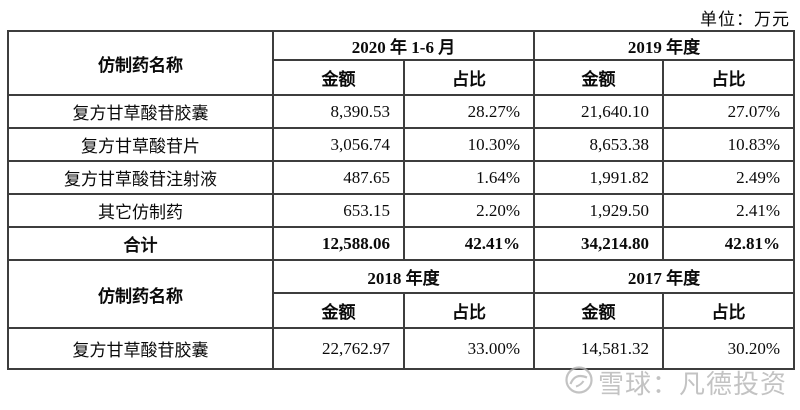 The width and height of the screenshot is (800, 410). What do you see at coordinates (599, 177) in the screenshot?
I see `amount-cell: 1,991.82` at bounding box center [599, 177].